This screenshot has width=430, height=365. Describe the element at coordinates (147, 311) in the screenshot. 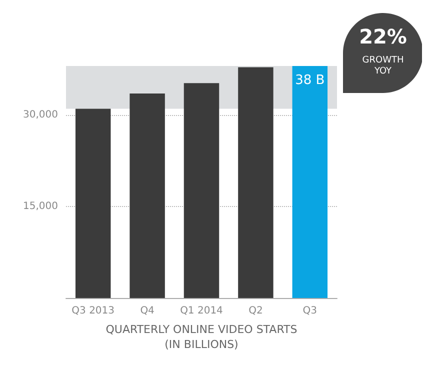

I see `x-tick-label: Q4` at that location.